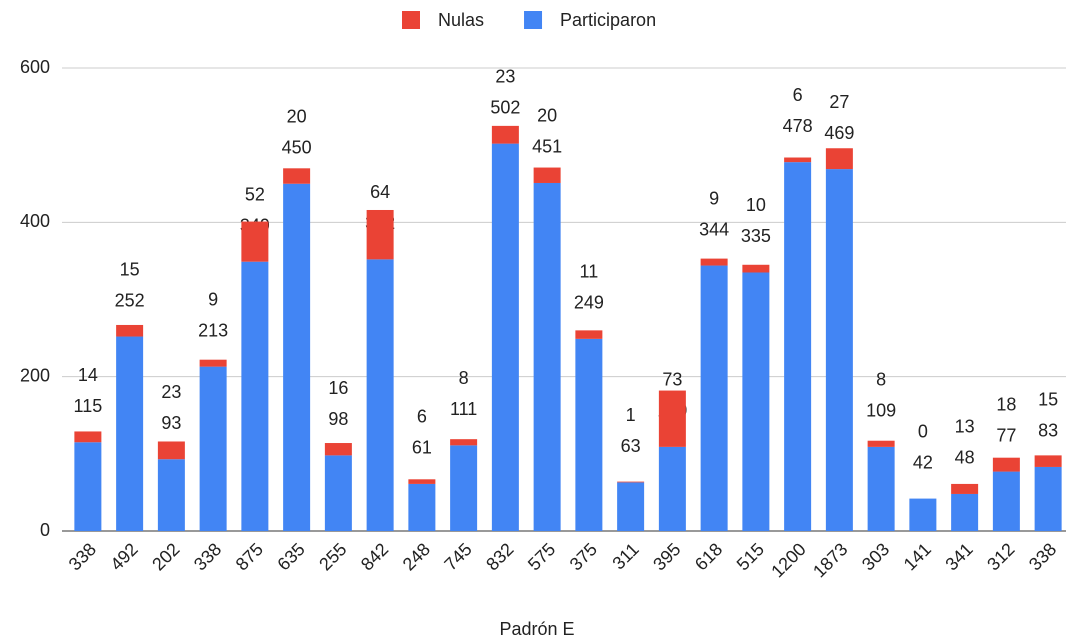 The image size is (1073, 644). Describe the element at coordinates (35, 375) in the screenshot. I see `y-tick-label: 200` at that location.